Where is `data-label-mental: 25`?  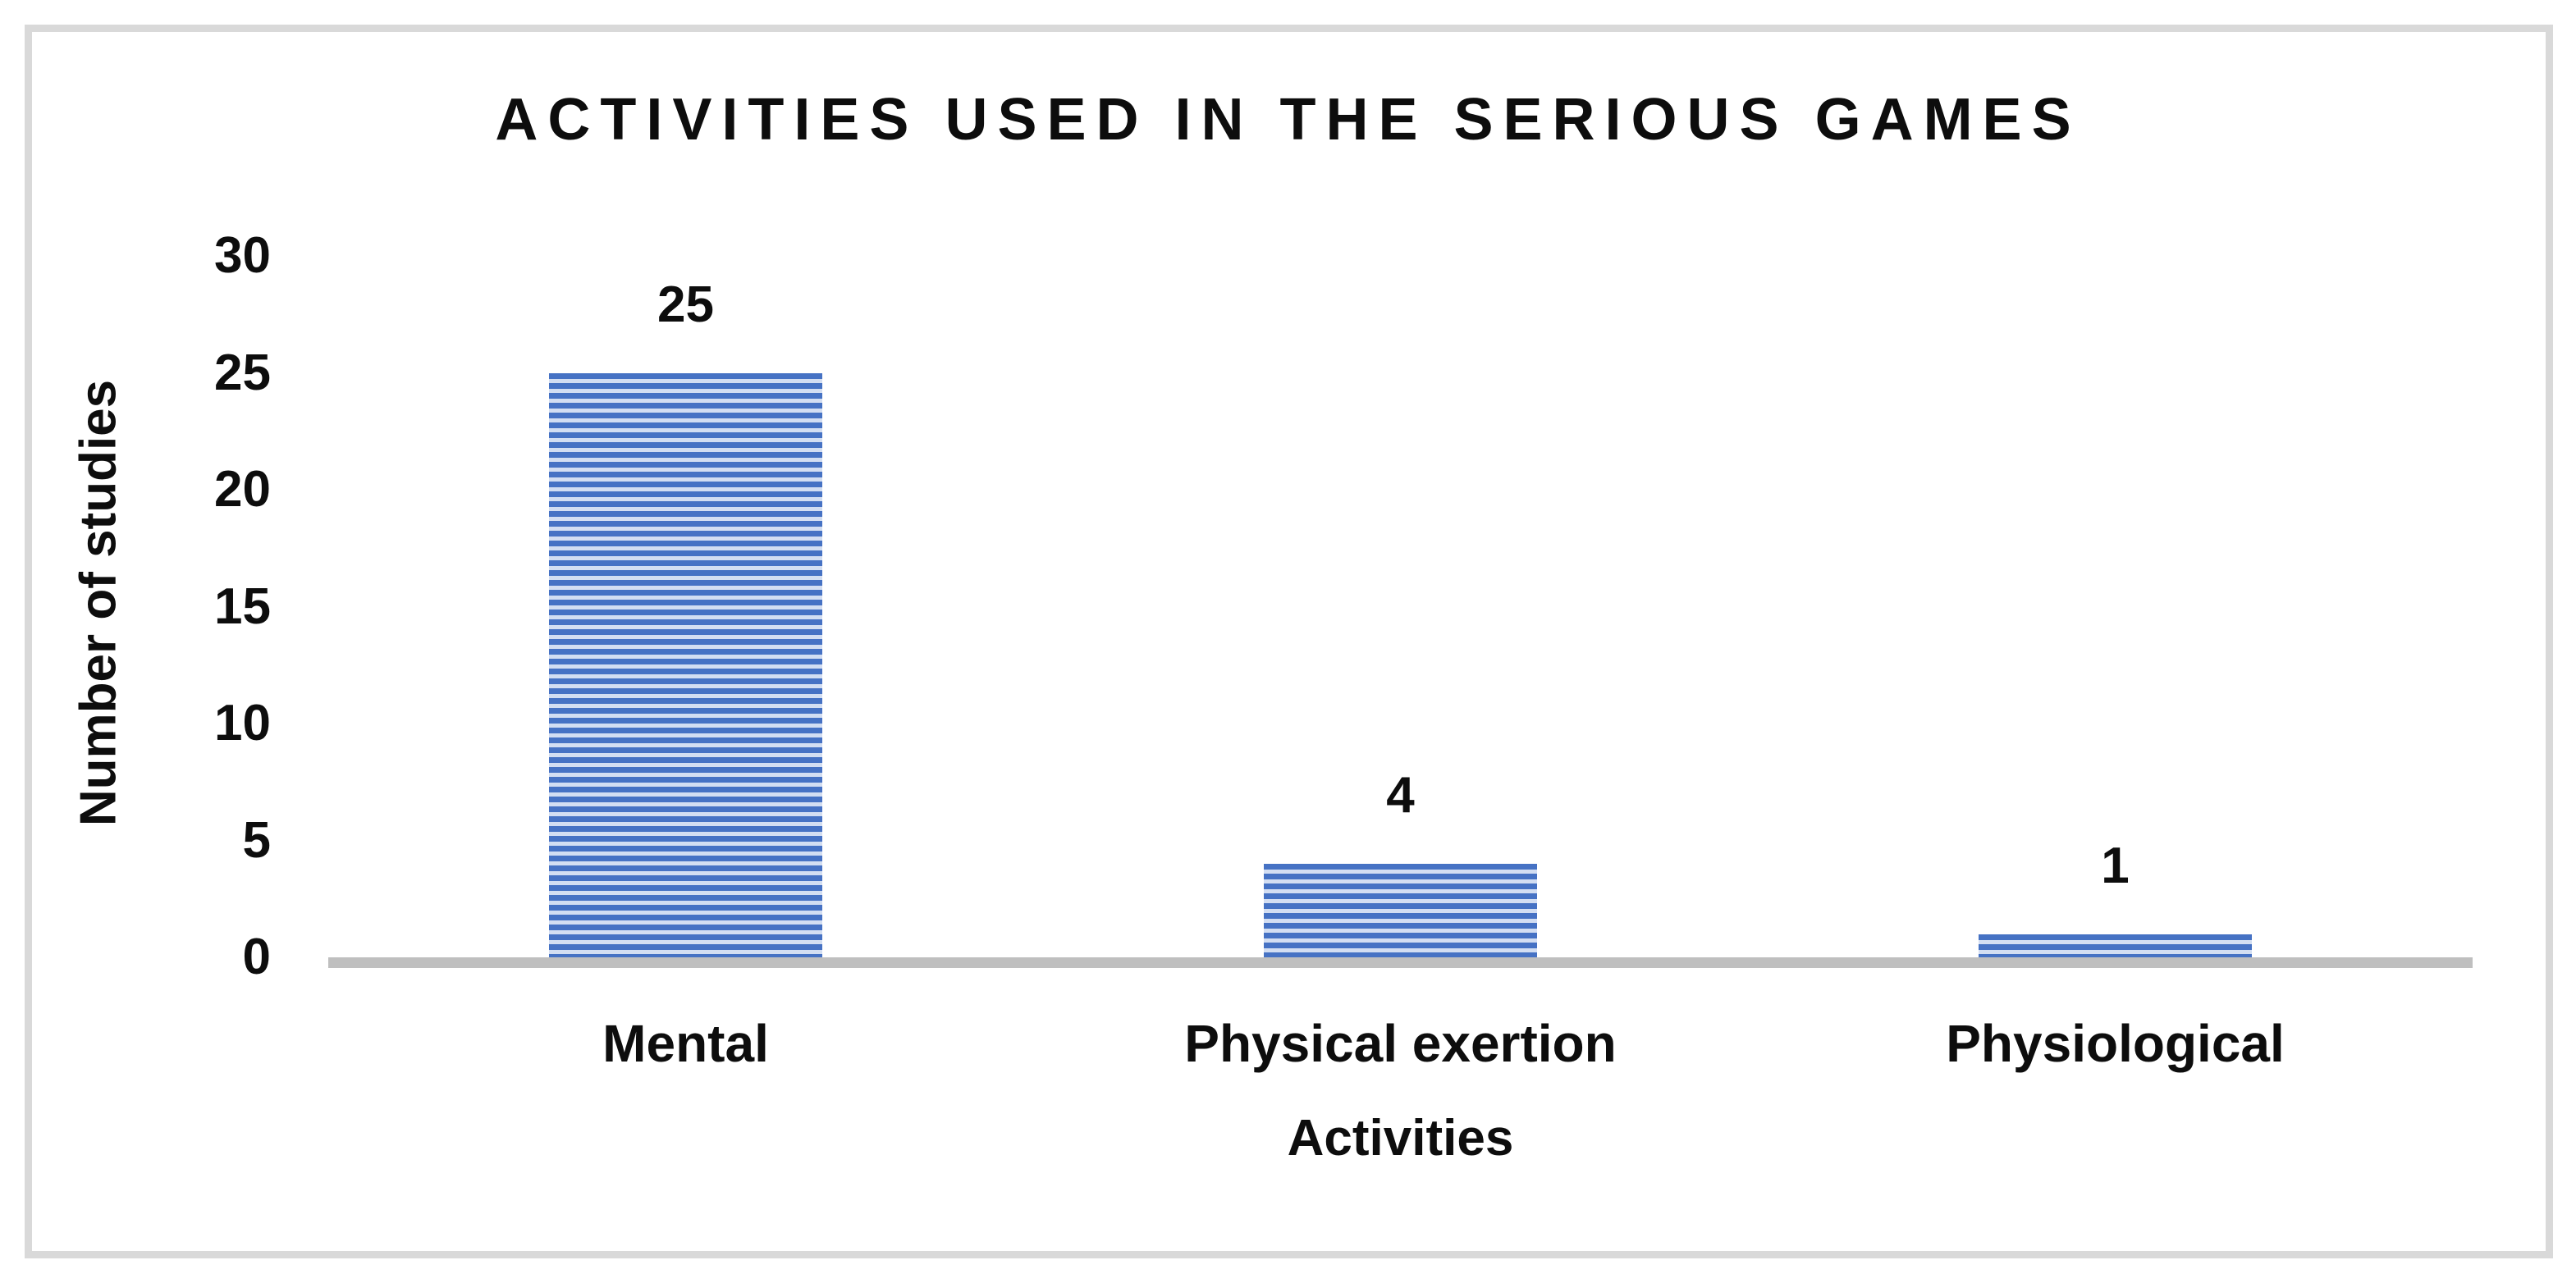
data-label-mental: 25 is located at coordinates (685, 305).